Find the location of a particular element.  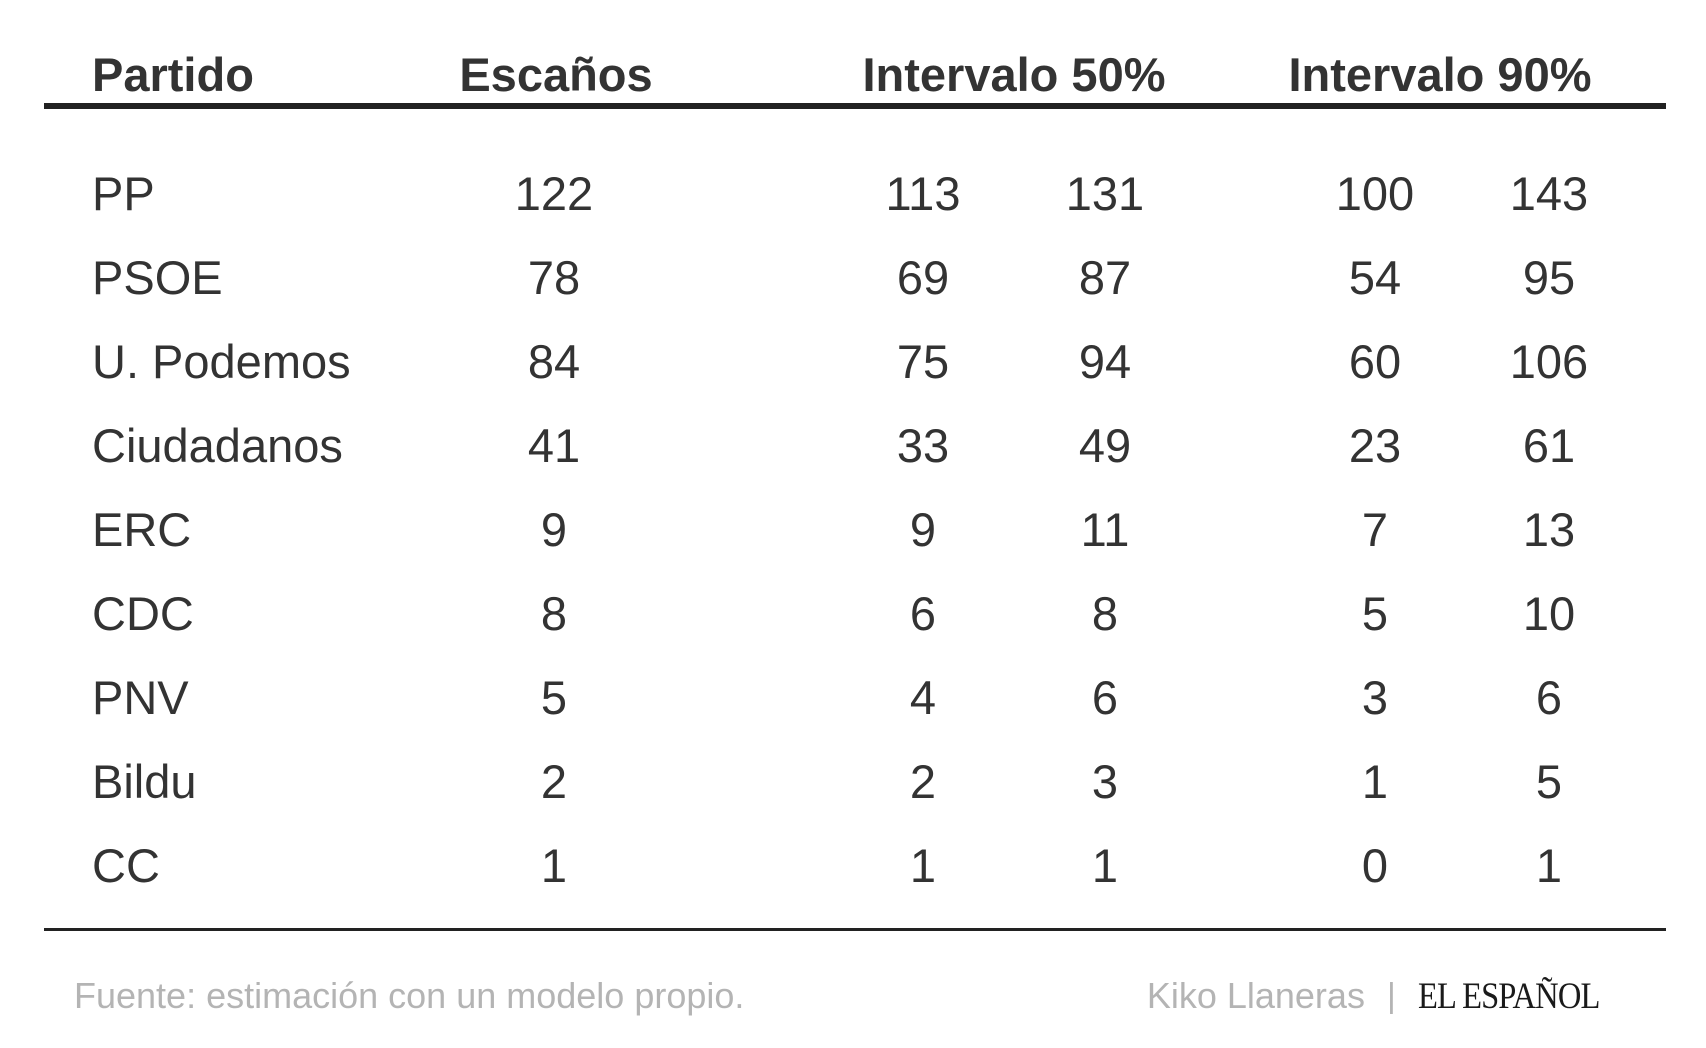

footer-divider is located at coordinates (855, 929).